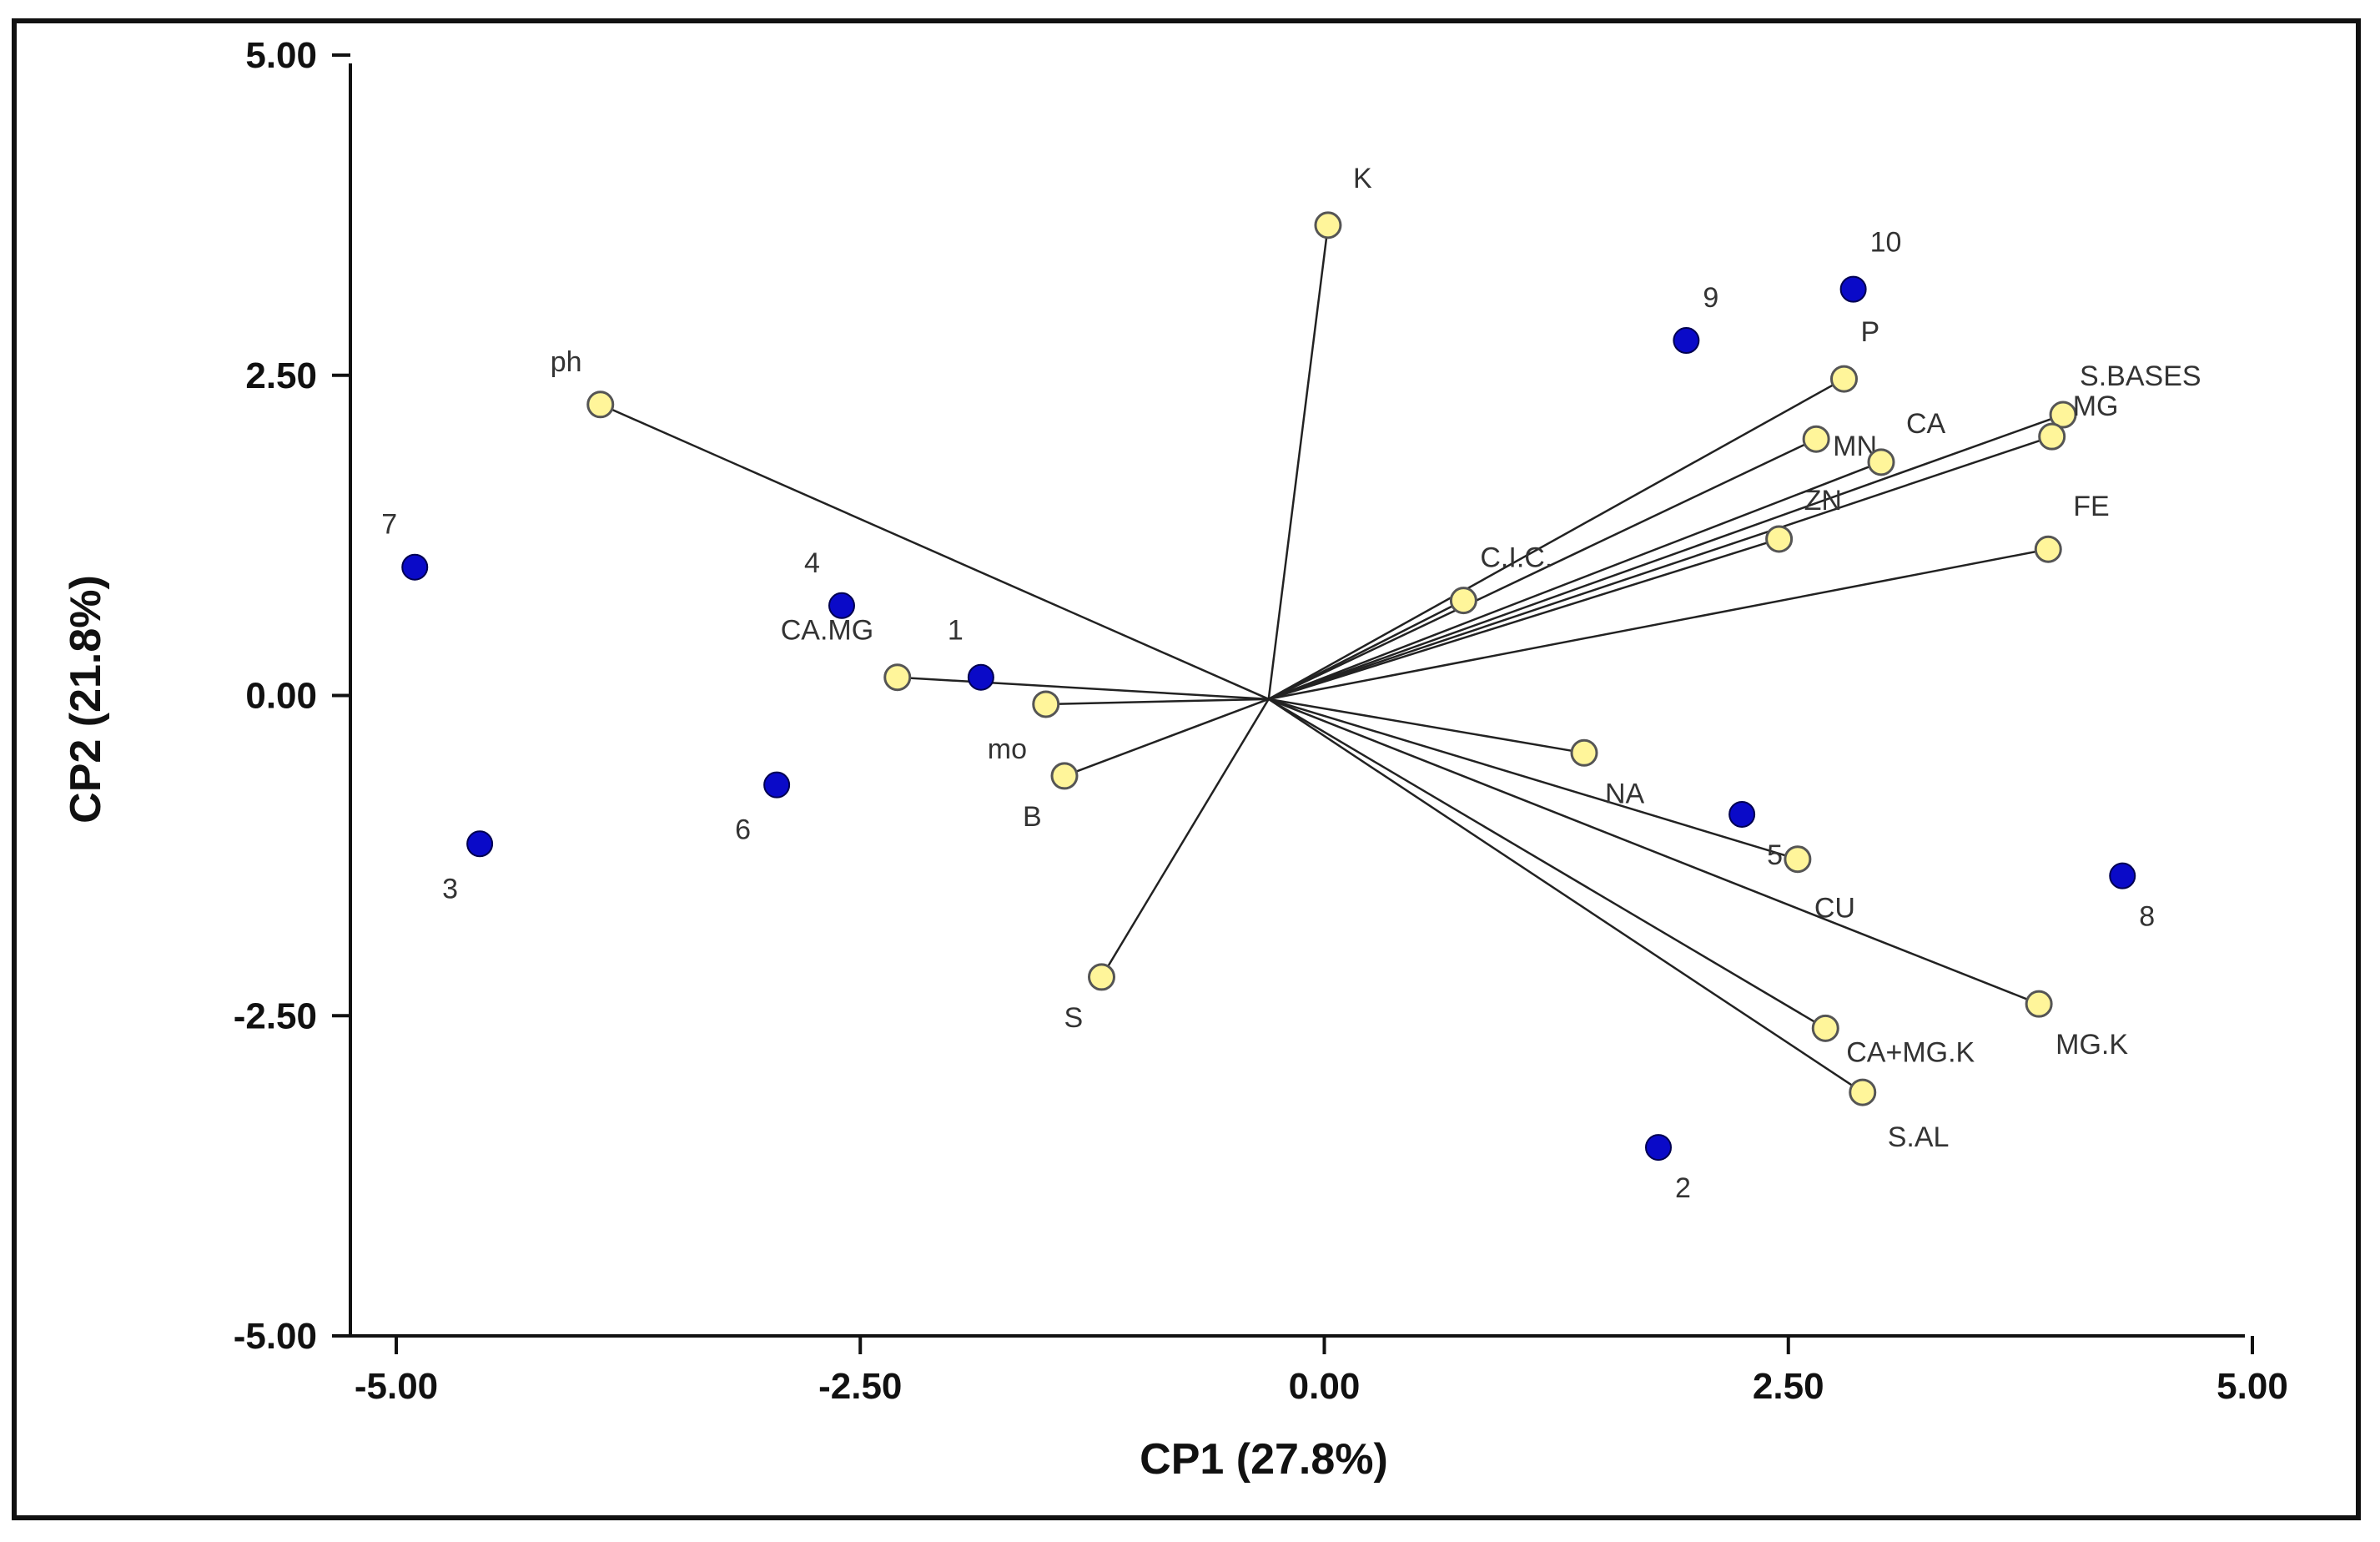 This screenshot has height=1542, width=2380. What do you see at coordinates (1074, 1018) in the screenshot?
I see `variable-label: S` at bounding box center [1074, 1018].